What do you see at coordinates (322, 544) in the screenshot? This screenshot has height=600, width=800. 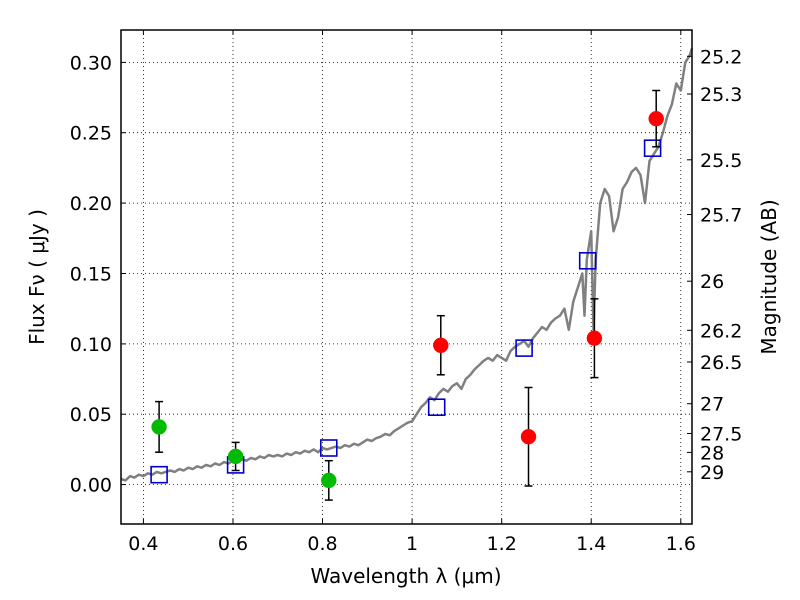 I see `x-tick-label: 0.8` at bounding box center [322, 544].